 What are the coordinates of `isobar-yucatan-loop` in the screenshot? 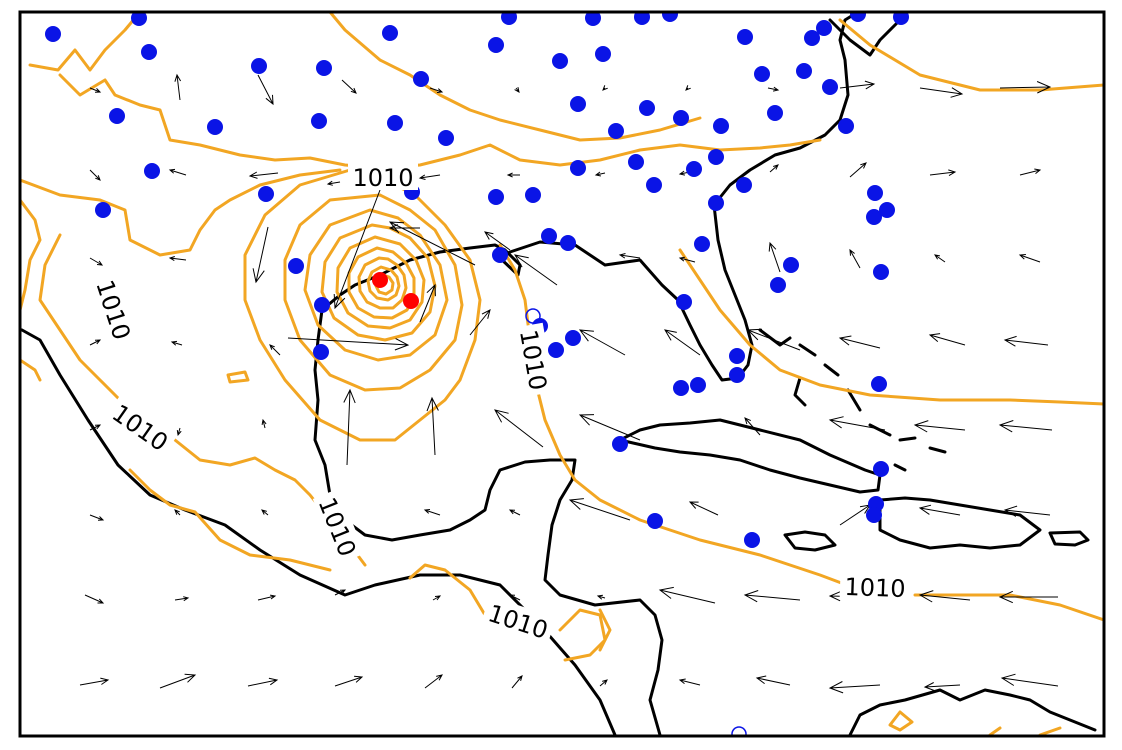 It's located at (507, 612).